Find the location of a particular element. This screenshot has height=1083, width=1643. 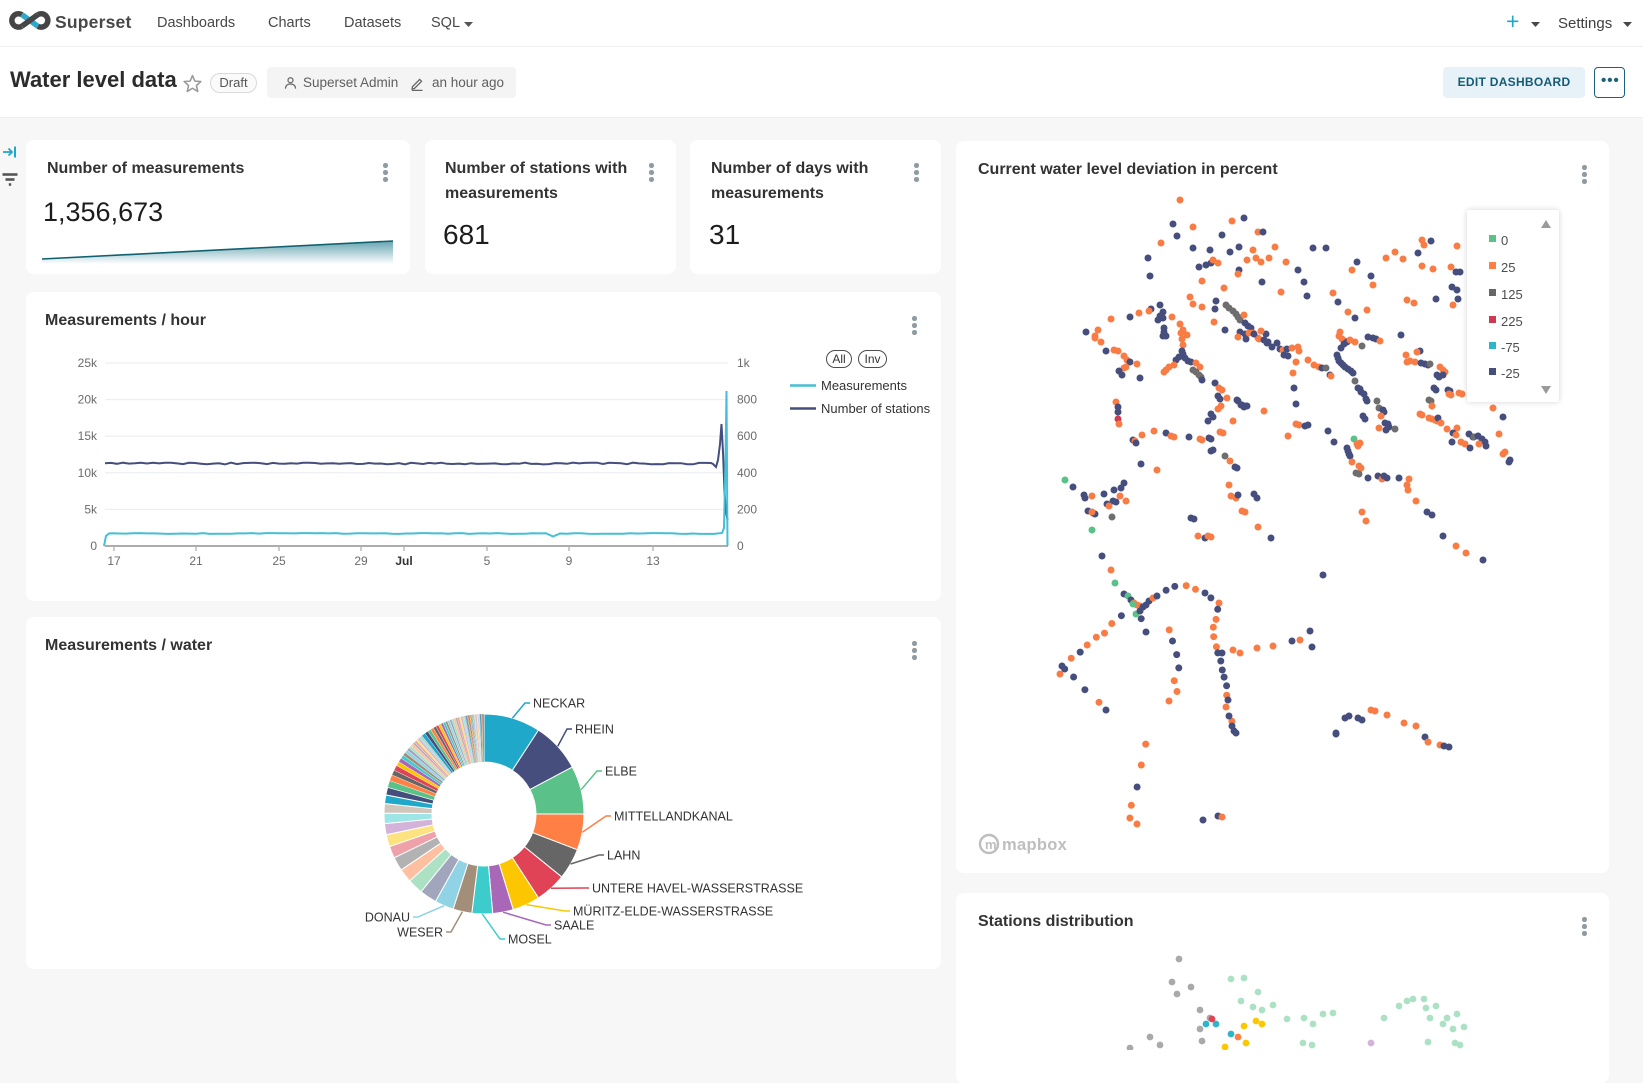

svg-text: 29 is located at coordinates (361, 561).